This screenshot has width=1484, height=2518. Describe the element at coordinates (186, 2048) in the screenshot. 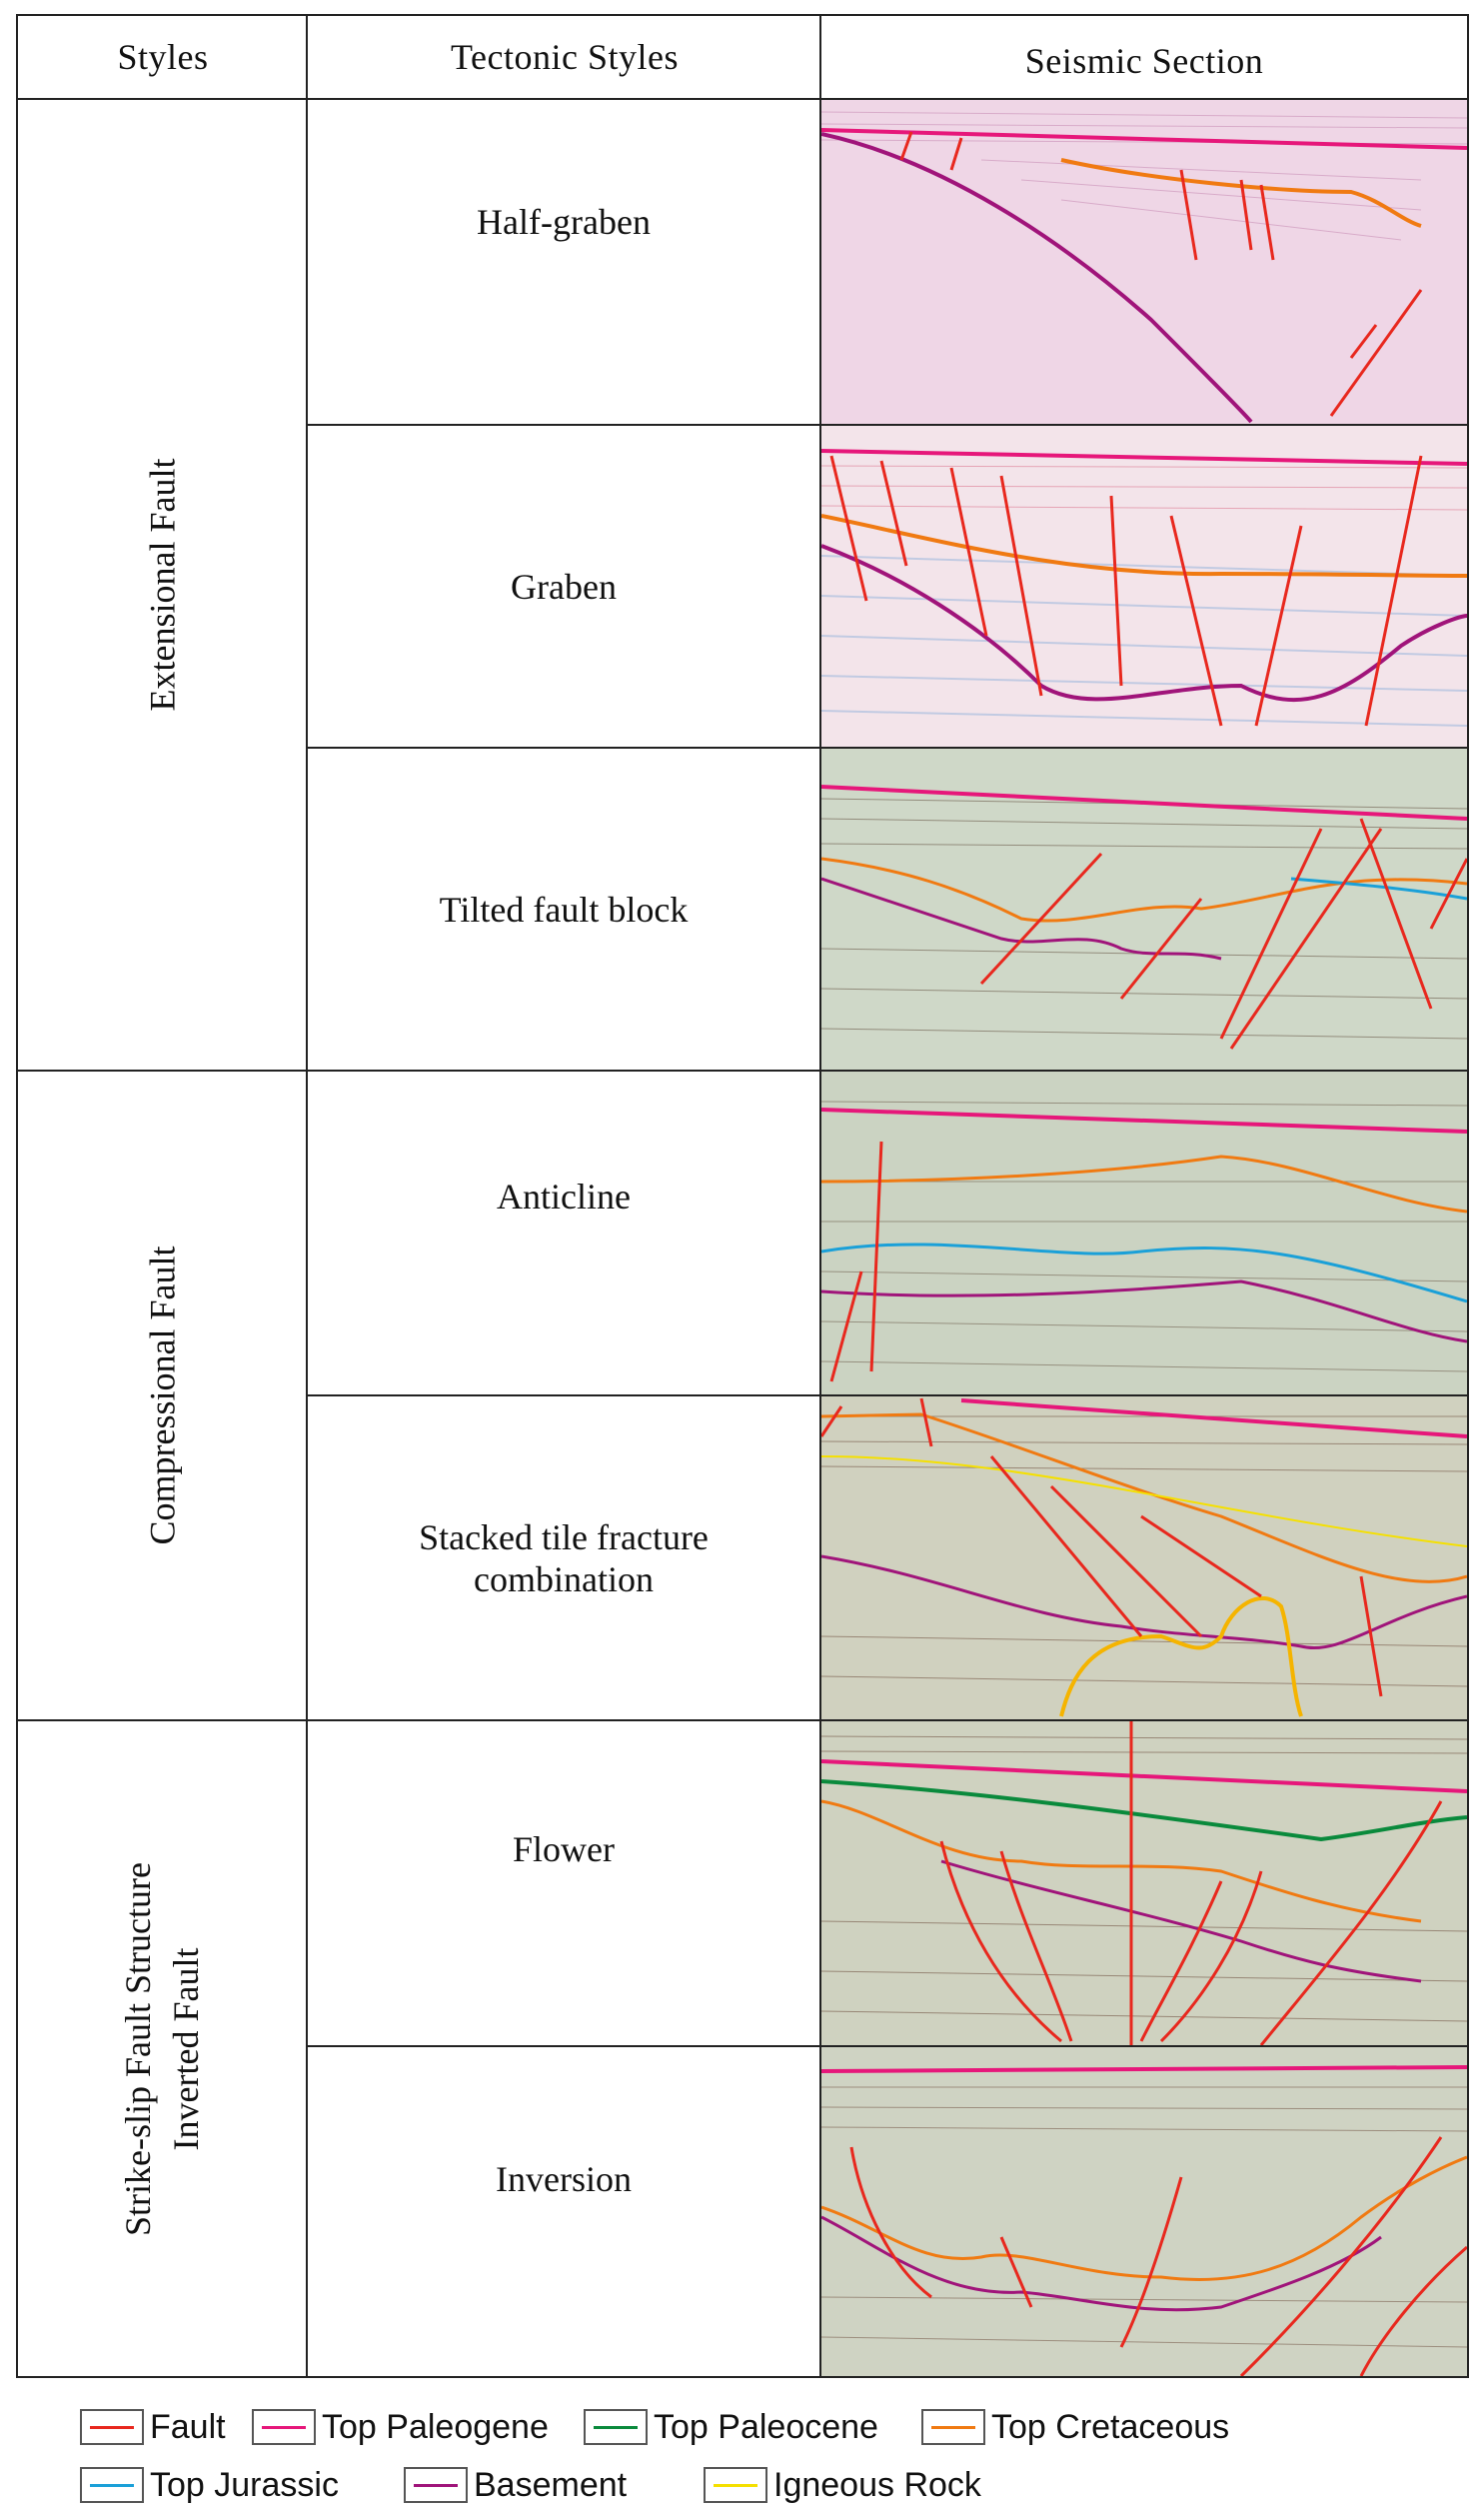

I see `group-label-inverted: Inverted Fault` at that location.